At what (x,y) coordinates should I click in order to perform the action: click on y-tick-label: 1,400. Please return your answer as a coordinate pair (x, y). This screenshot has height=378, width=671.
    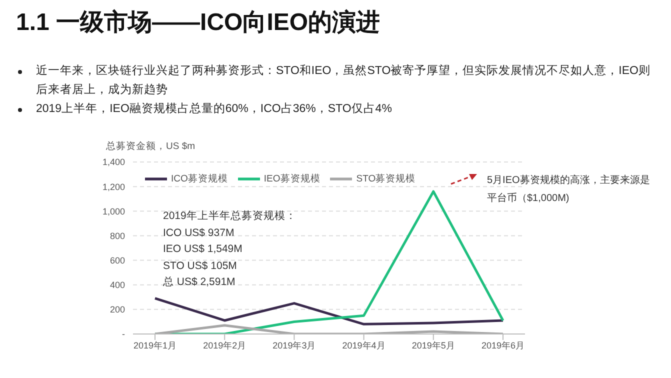
    Looking at the image, I should click on (113, 162).